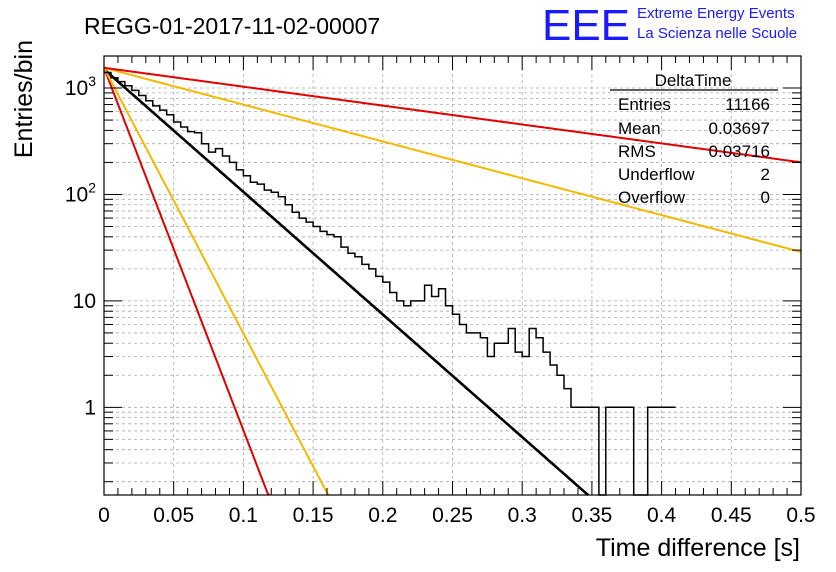 Image resolution: width=836 pixels, height=572 pixels. What do you see at coordinates (80, 86) in the screenshot?
I see `y-tick-label: 10³` at bounding box center [80, 86].